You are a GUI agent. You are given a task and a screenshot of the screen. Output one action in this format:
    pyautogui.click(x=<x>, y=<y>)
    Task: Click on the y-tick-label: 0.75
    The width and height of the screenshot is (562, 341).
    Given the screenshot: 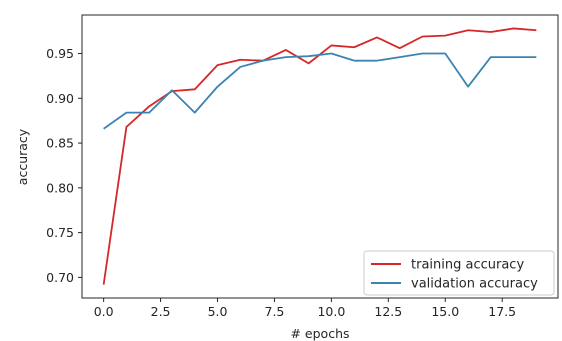 What is the action you would take?
    pyautogui.click(x=60, y=232)
    